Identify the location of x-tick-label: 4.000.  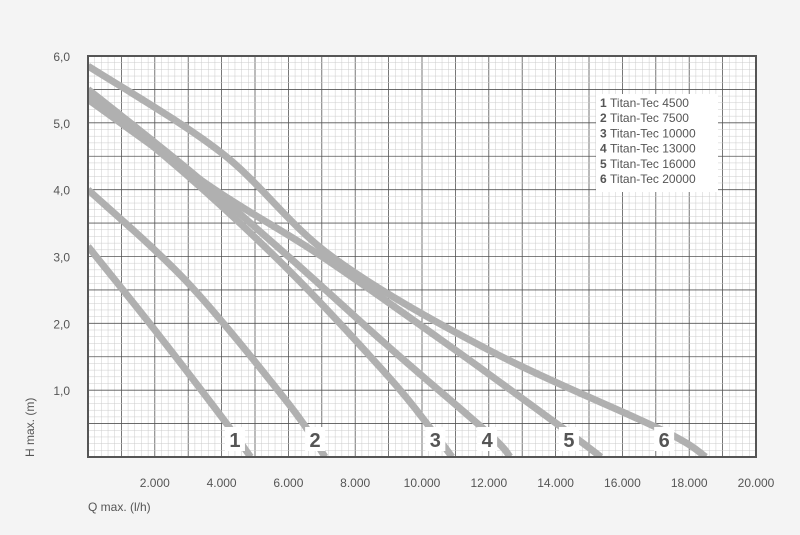
(222, 483).